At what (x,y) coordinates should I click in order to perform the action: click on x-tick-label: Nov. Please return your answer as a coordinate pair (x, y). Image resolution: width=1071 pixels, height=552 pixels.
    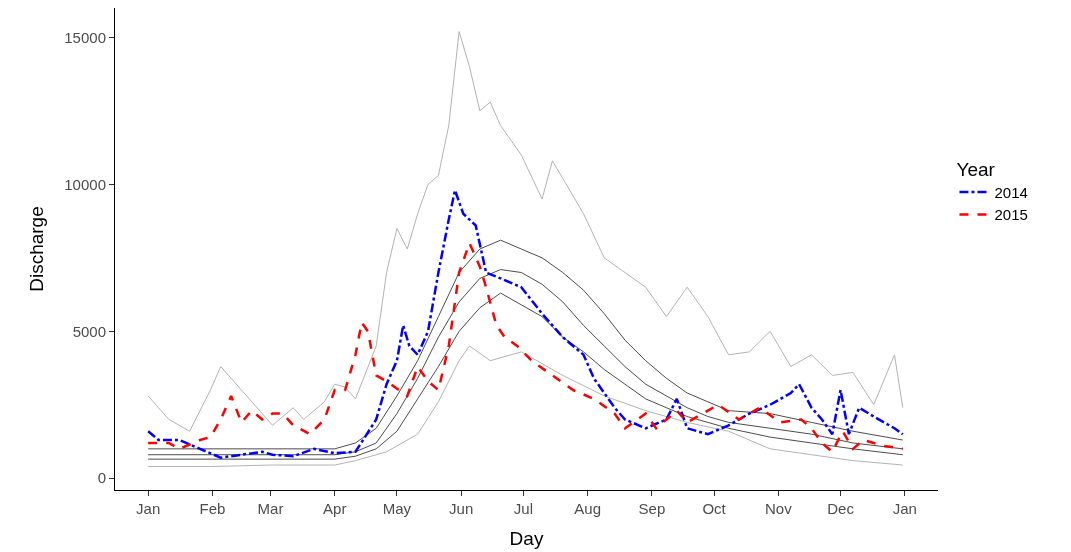
    Looking at the image, I should click on (779, 508).